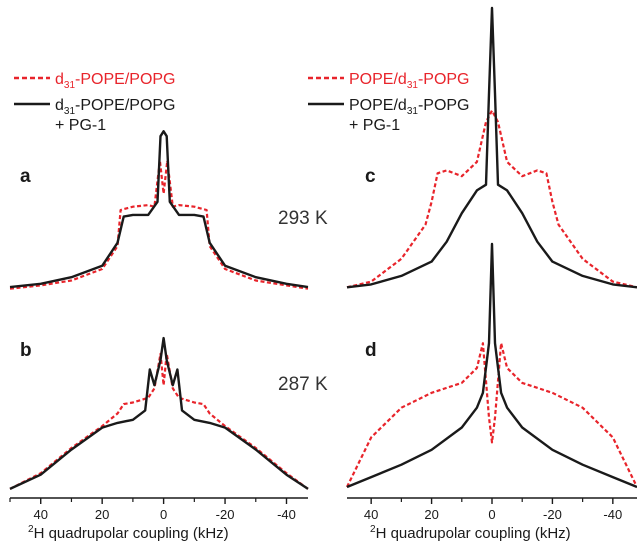  What do you see at coordinates (370, 176) in the screenshot?
I see `panel-label-c: c` at bounding box center [370, 176].